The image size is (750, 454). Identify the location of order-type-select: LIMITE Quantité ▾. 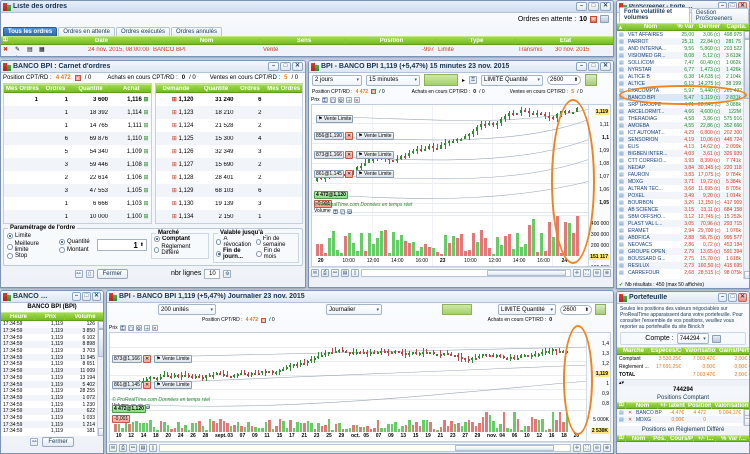
(512, 80).